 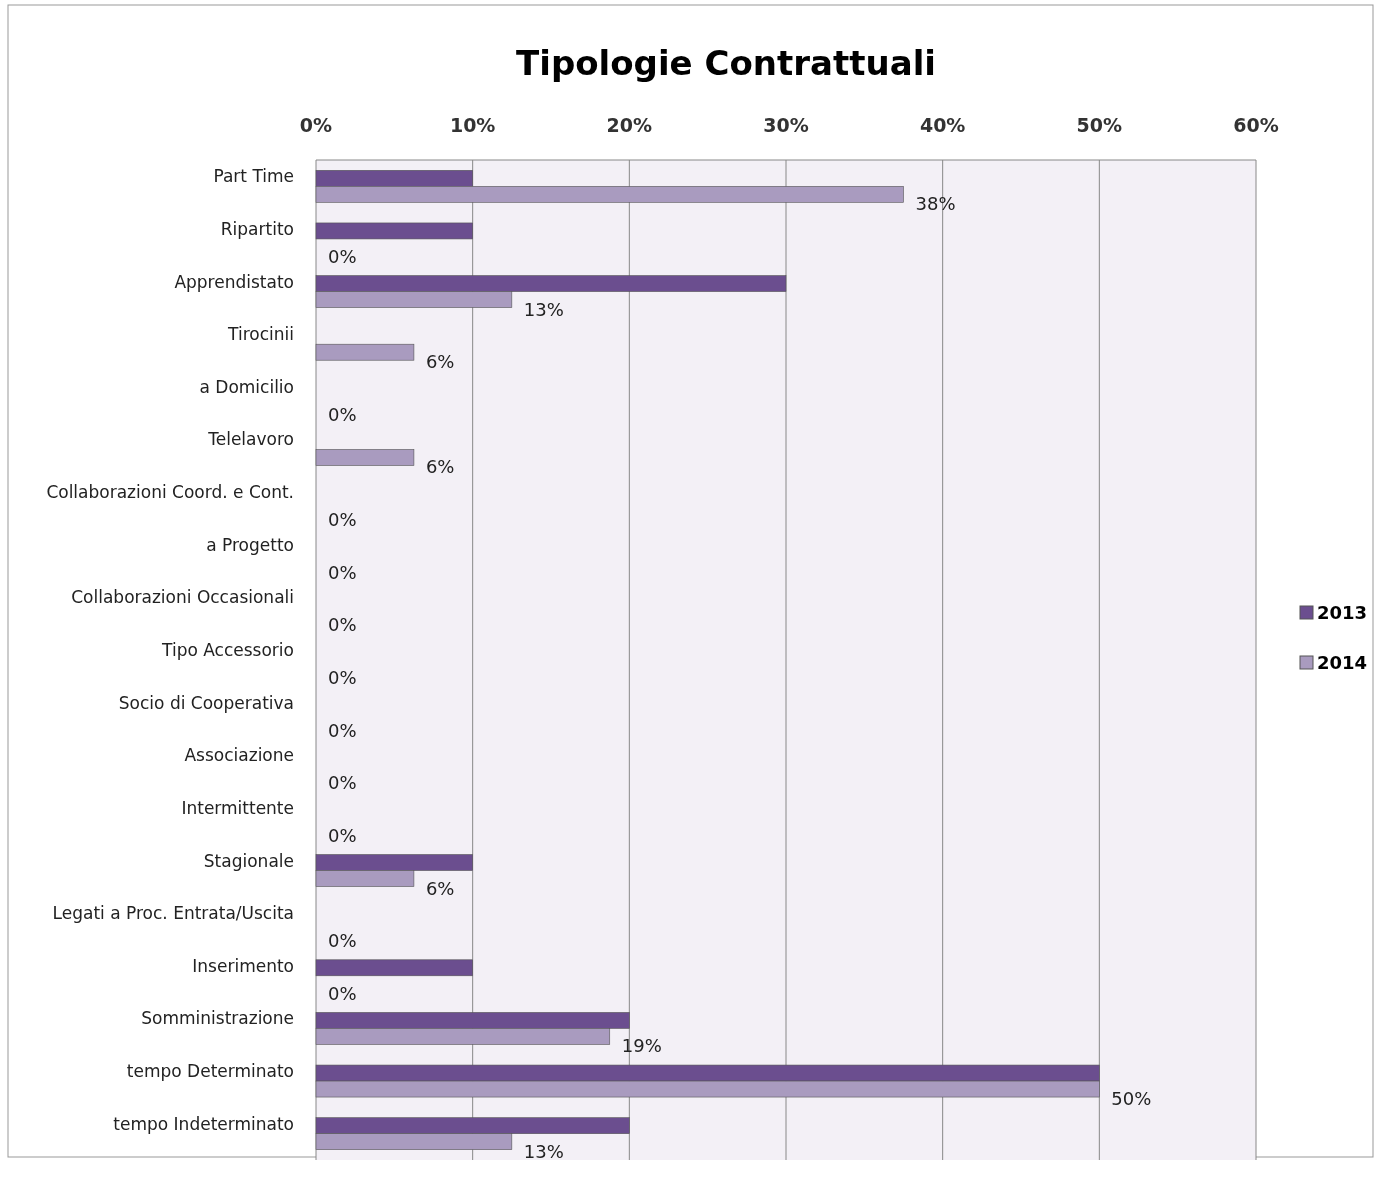 What do you see at coordinates (935, 204) in the screenshot?
I see `data-label: 38%` at bounding box center [935, 204].